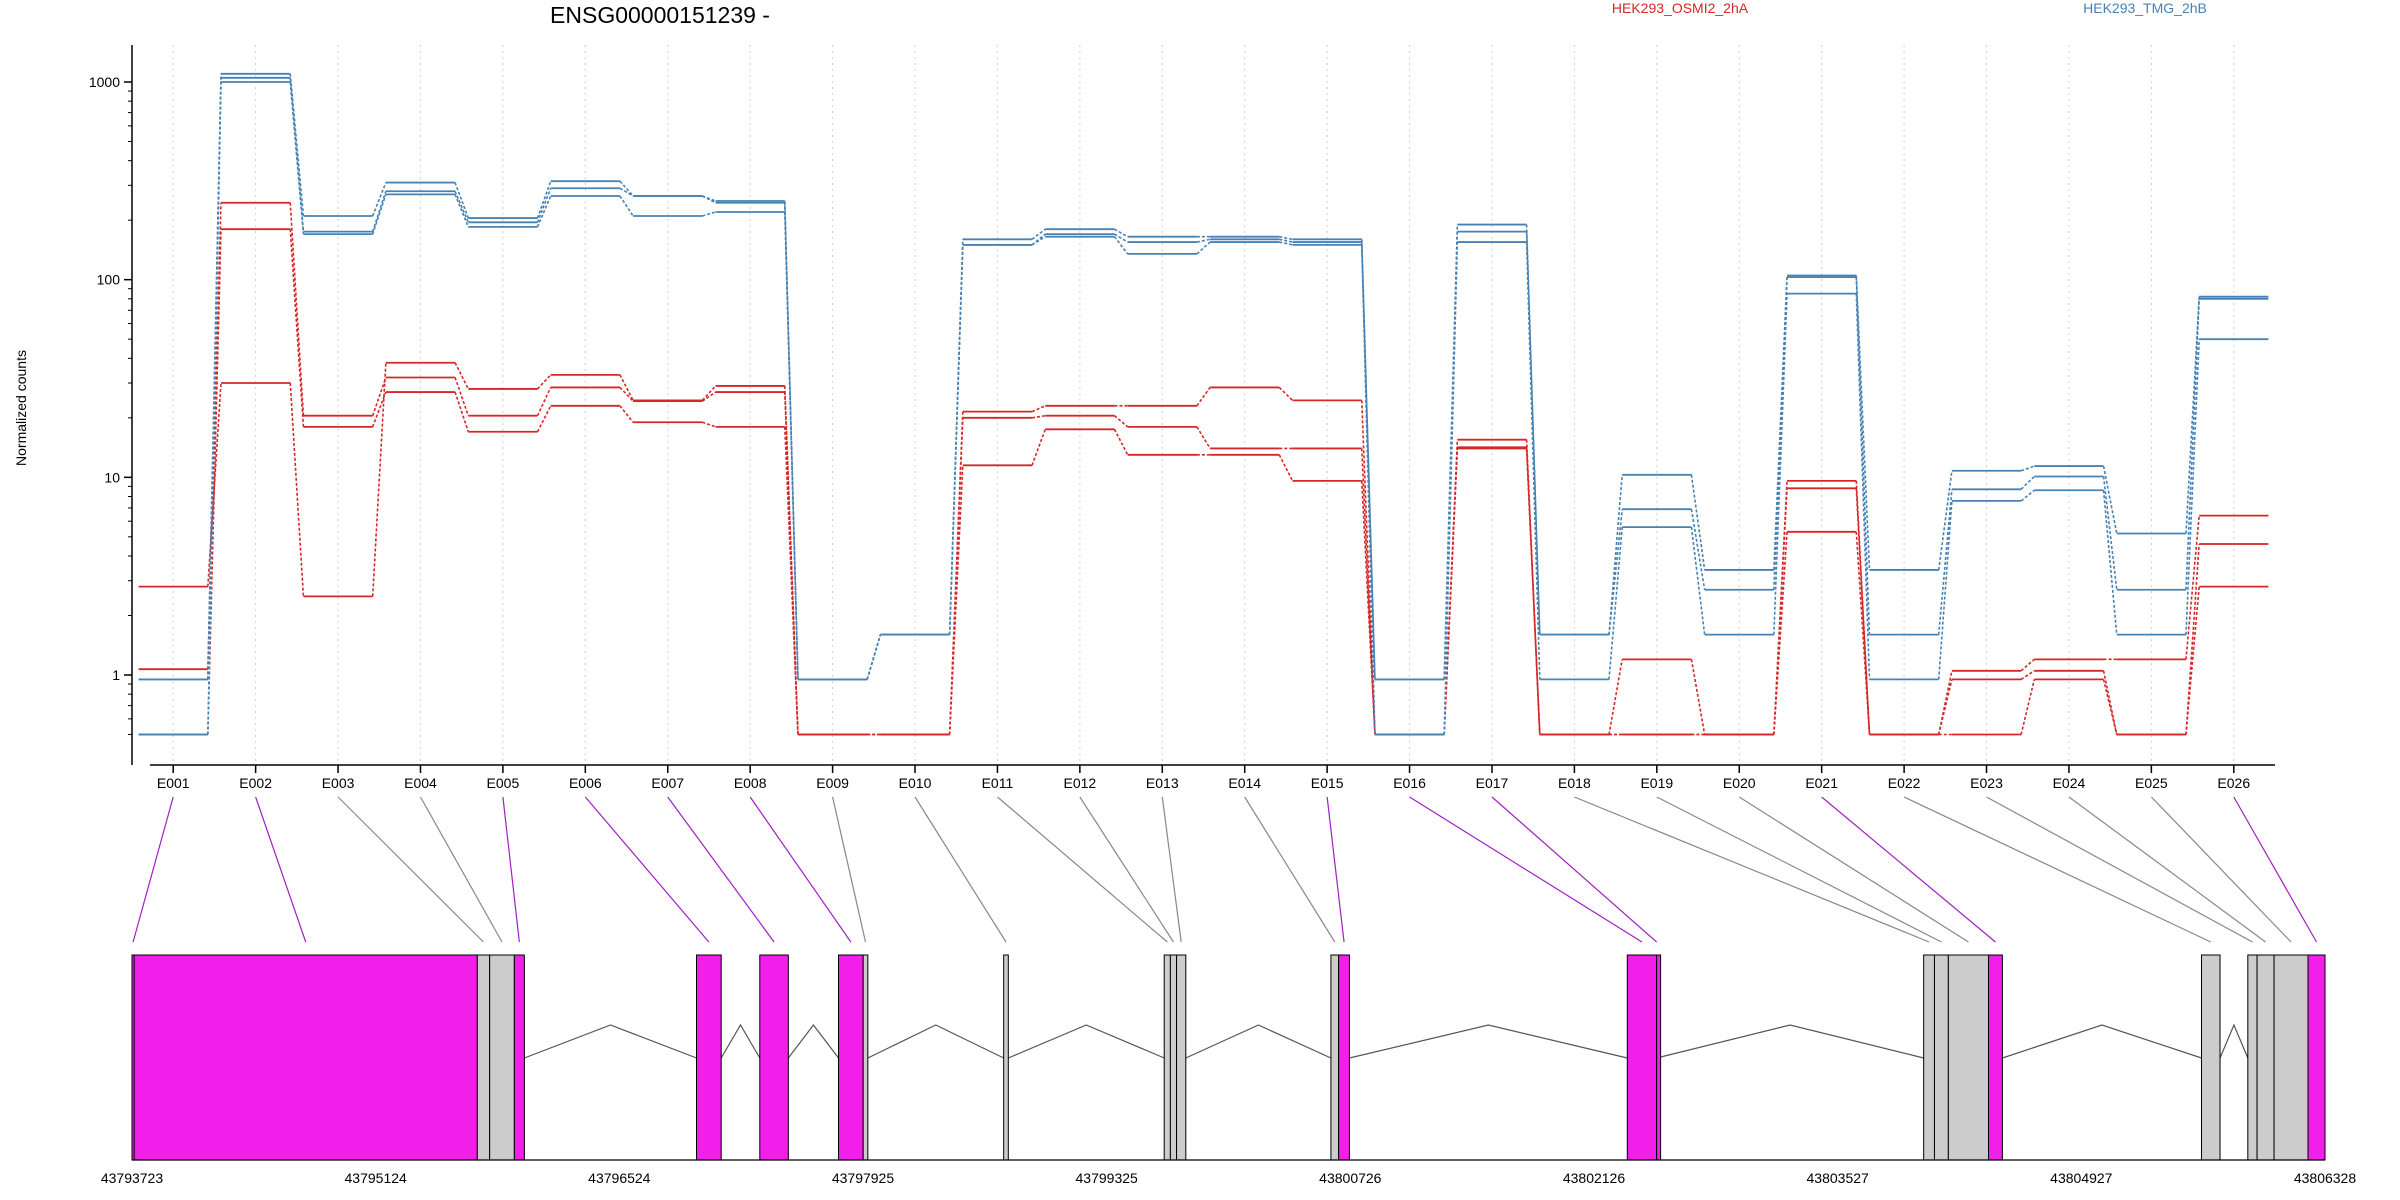 The height and width of the screenshot is (1200, 2400). What do you see at coordinates (1409, 783) in the screenshot?
I see `x-tick-label: E016` at bounding box center [1409, 783].